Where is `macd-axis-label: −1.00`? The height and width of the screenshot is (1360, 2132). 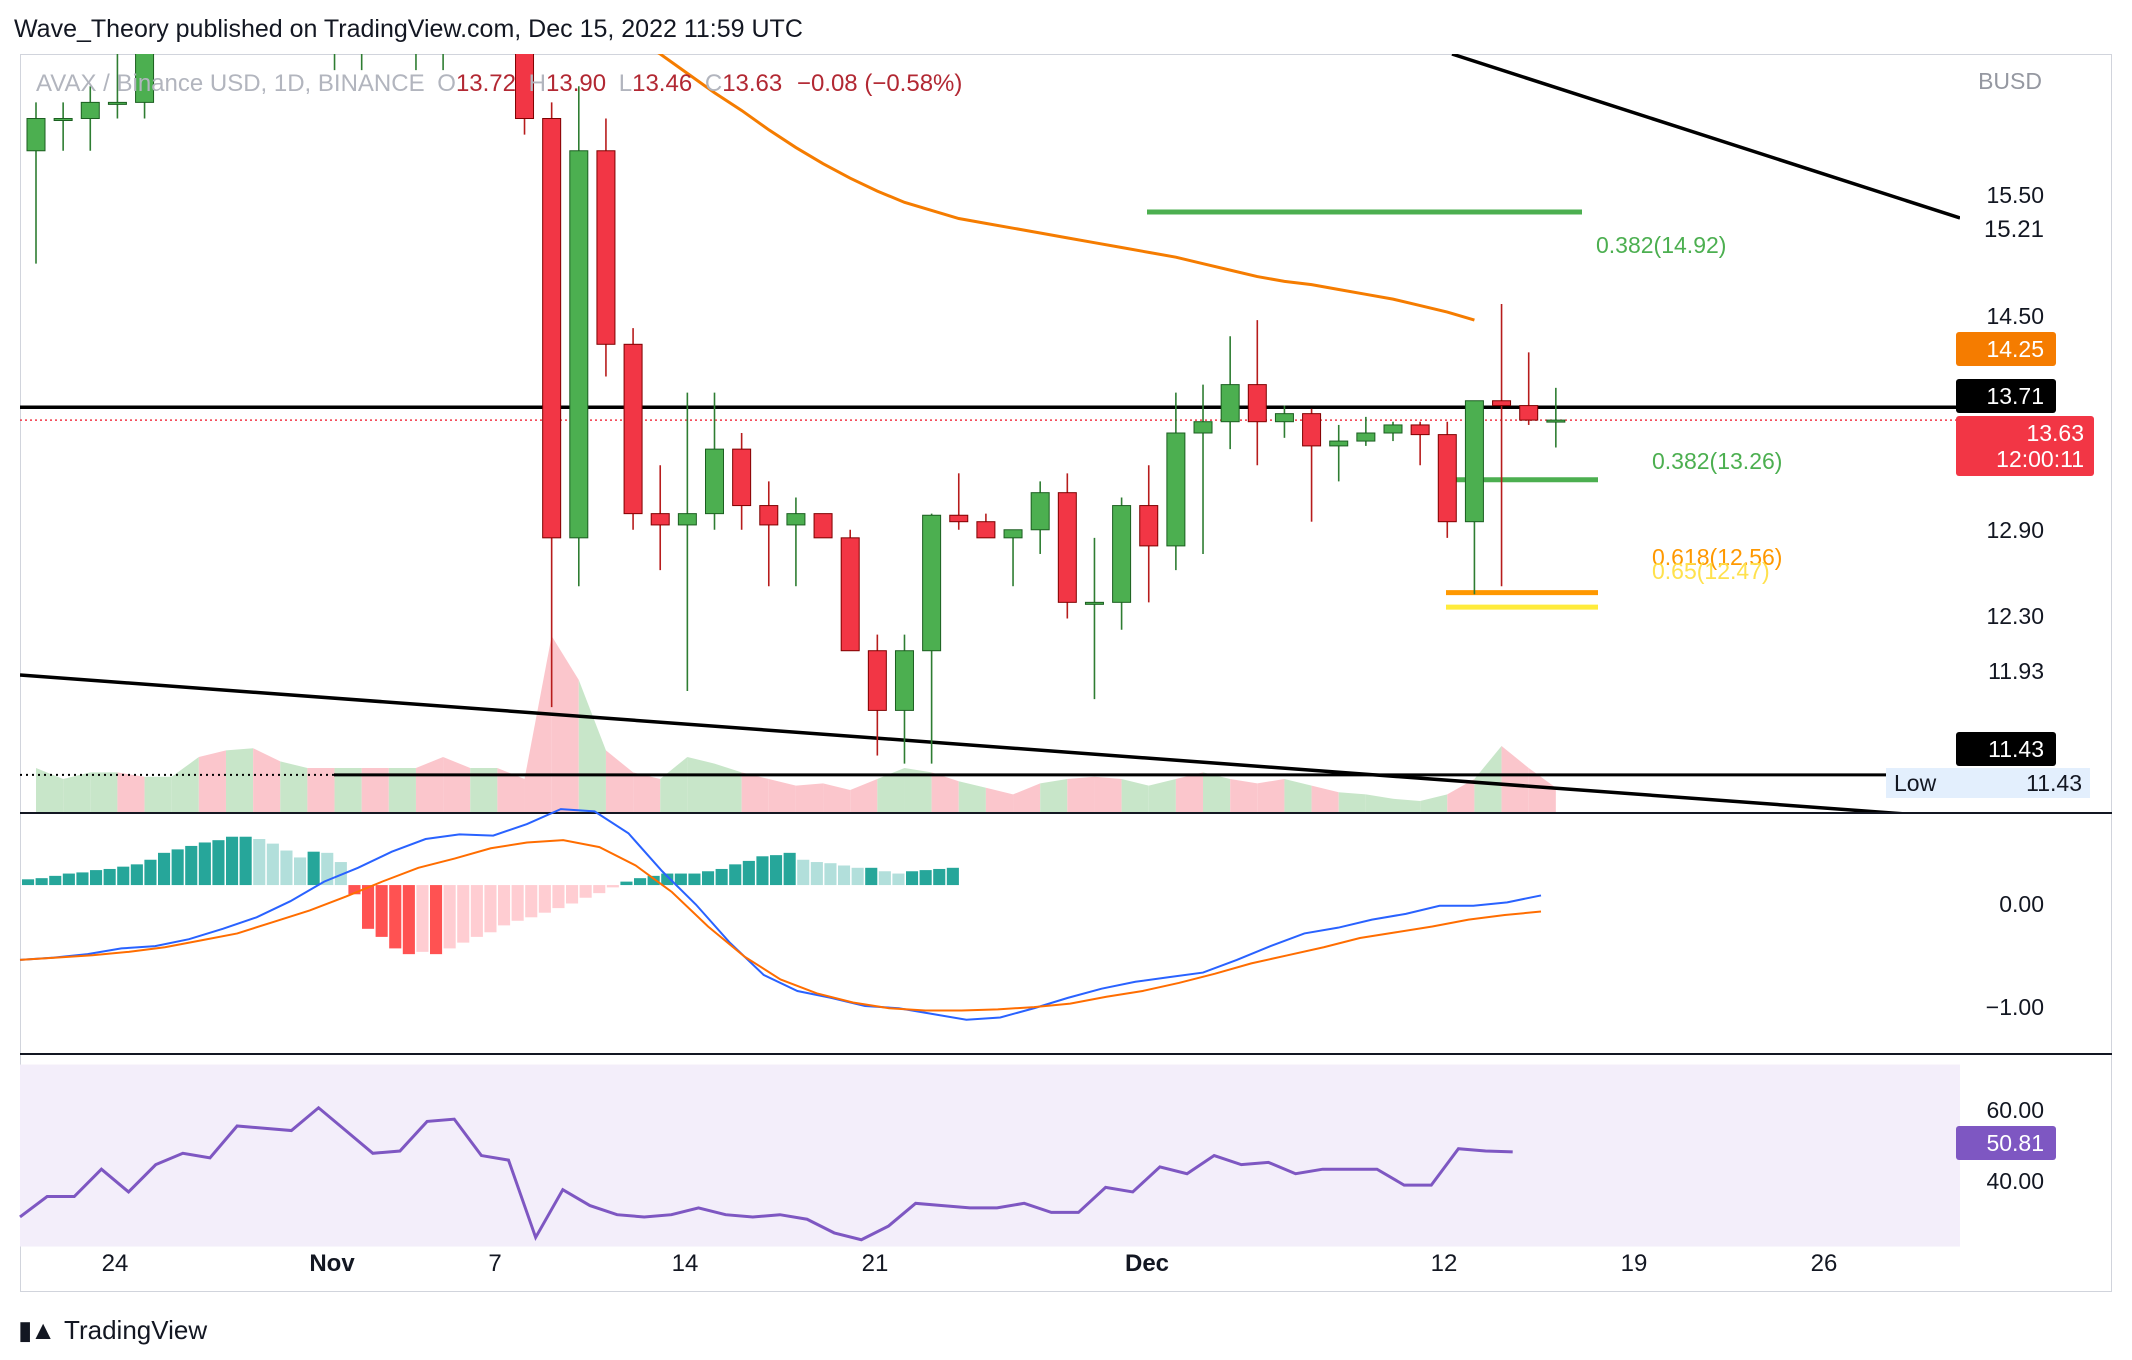 macd-axis-label: −1.00 is located at coordinates (2014, 1007).